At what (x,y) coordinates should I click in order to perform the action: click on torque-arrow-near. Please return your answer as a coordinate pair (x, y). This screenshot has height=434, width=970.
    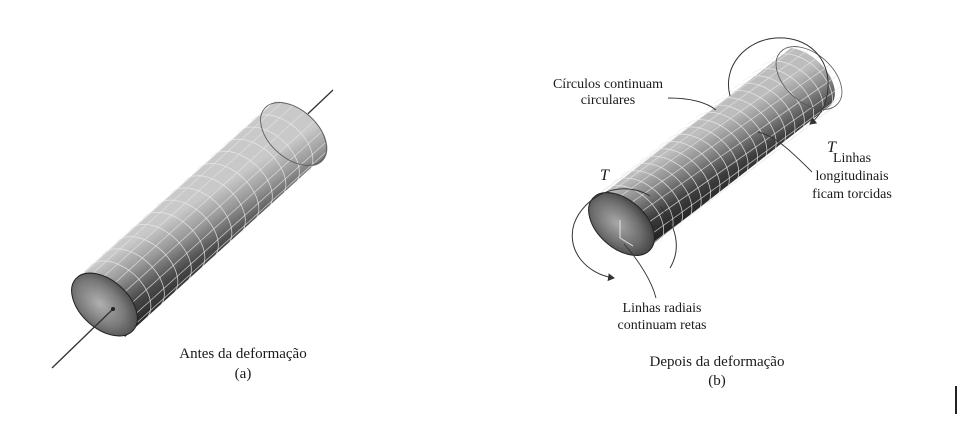
    Looking at the image, I should click on (611, 235).